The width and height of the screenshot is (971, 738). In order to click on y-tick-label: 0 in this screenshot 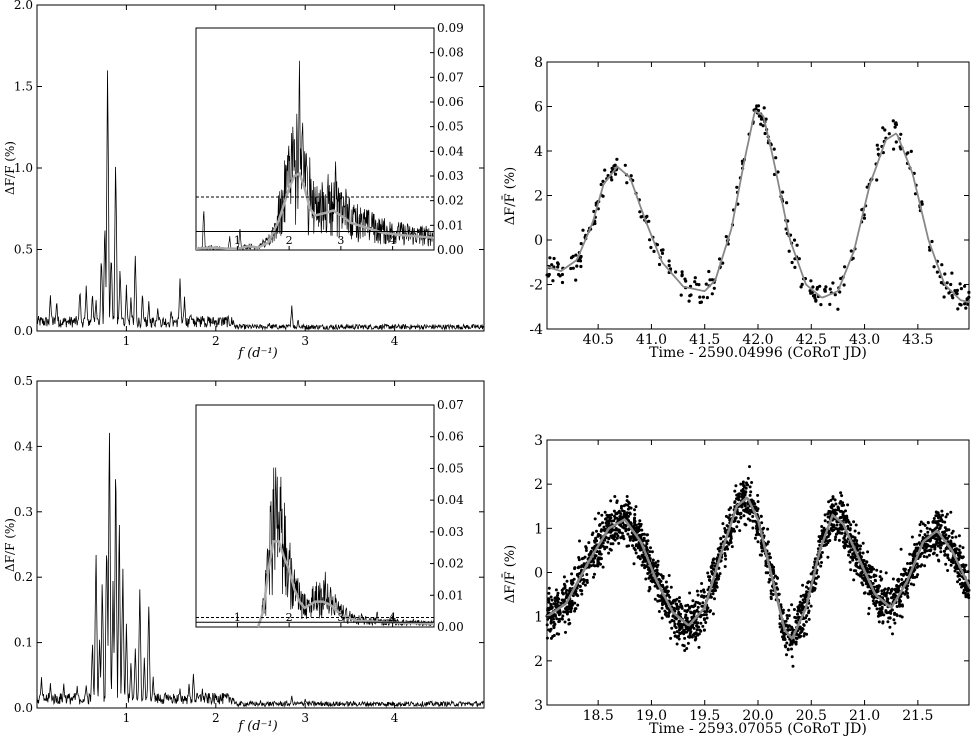, I will do `click(538, 574)`.